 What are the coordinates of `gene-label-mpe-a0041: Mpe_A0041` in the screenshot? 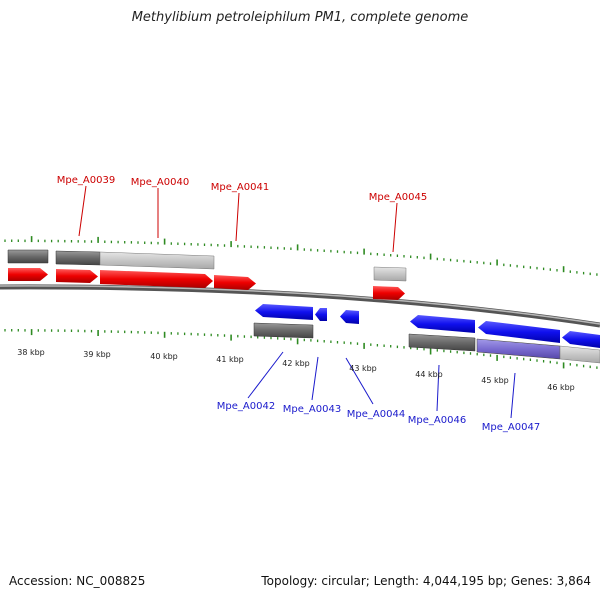 It's located at (240, 187).